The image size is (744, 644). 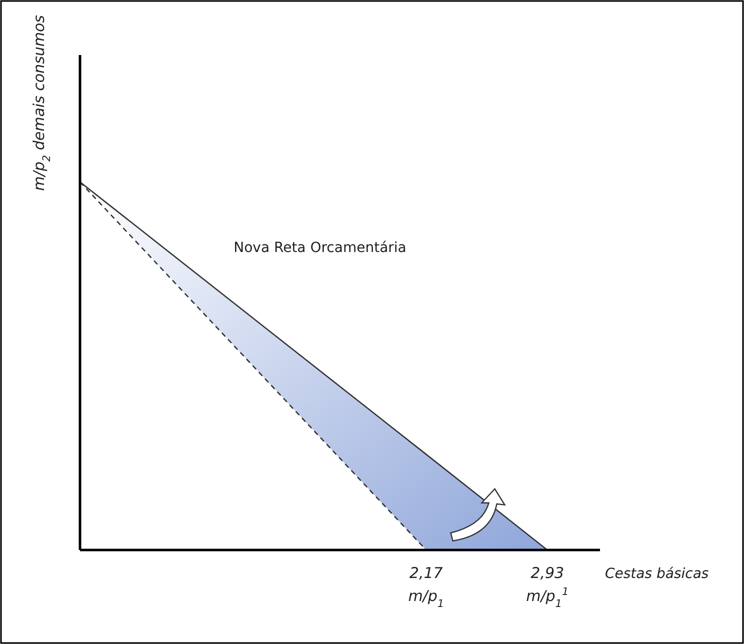 I want to click on x-tick-label: 2,17, so click(x=426, y=573).